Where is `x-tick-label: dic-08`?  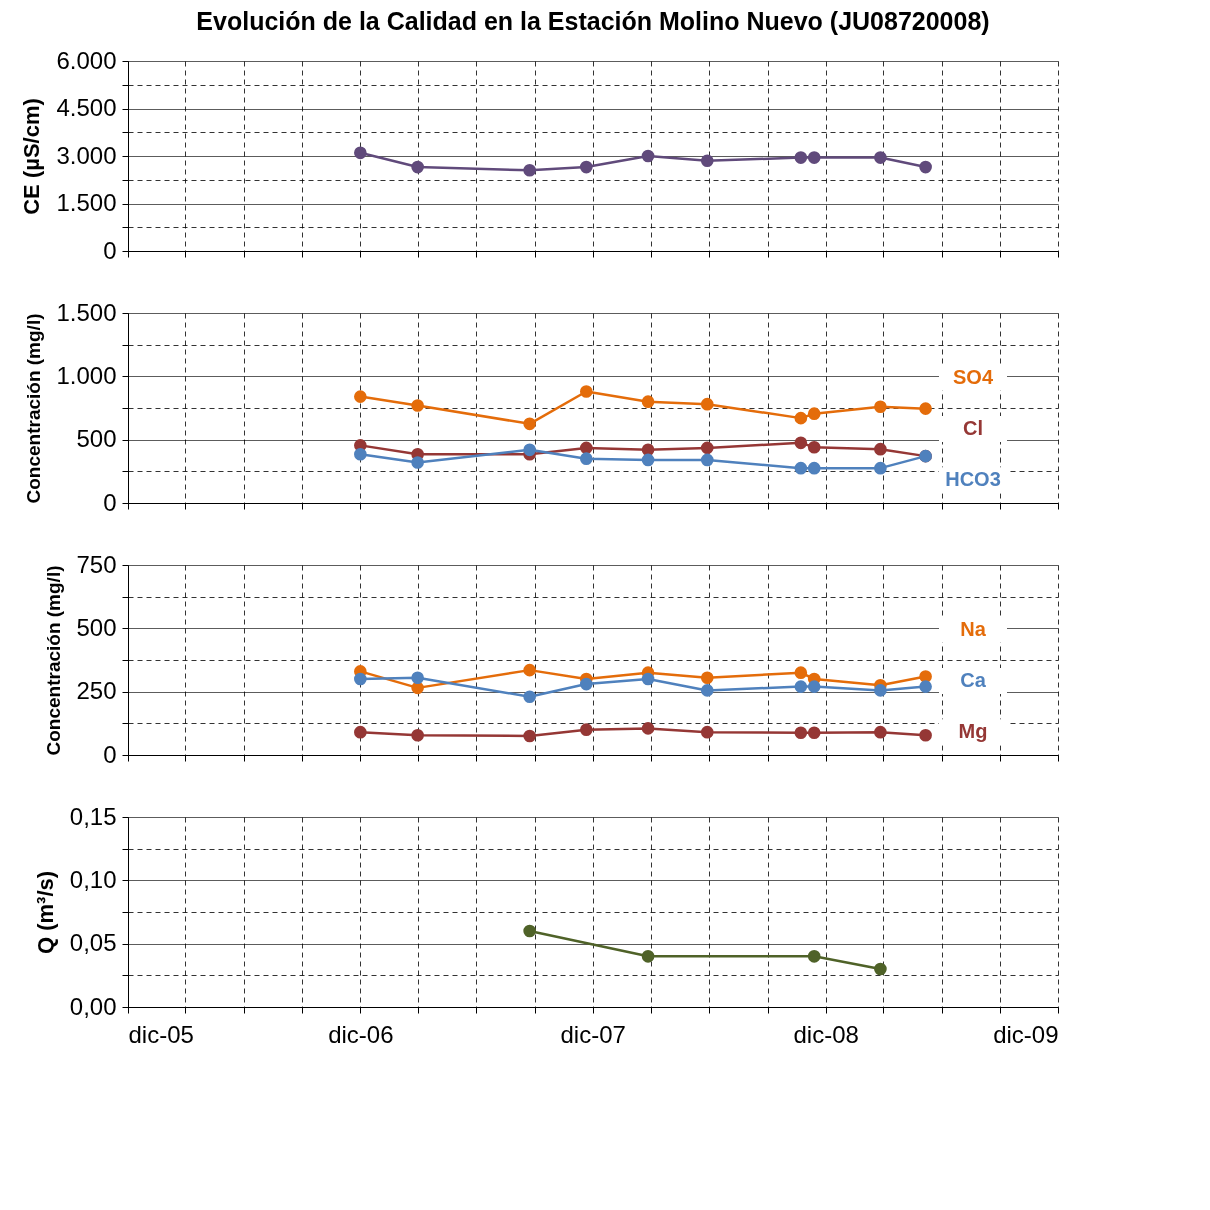 x-tick-label: dic-08 is located at coordinates (826, 1034).